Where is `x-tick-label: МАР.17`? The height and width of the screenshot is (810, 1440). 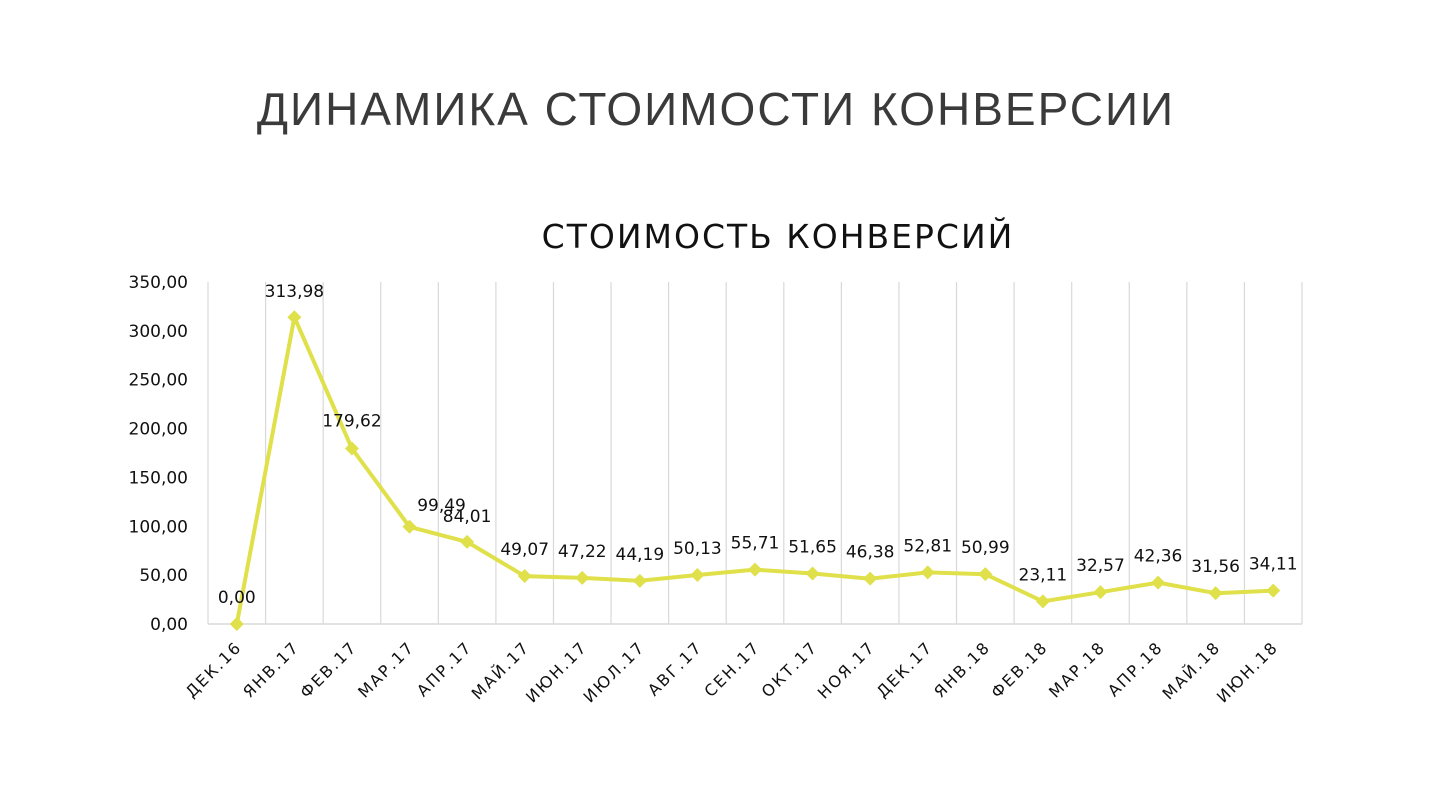
x-tick-label: МАР.17 is located at coordinates (386, 669).